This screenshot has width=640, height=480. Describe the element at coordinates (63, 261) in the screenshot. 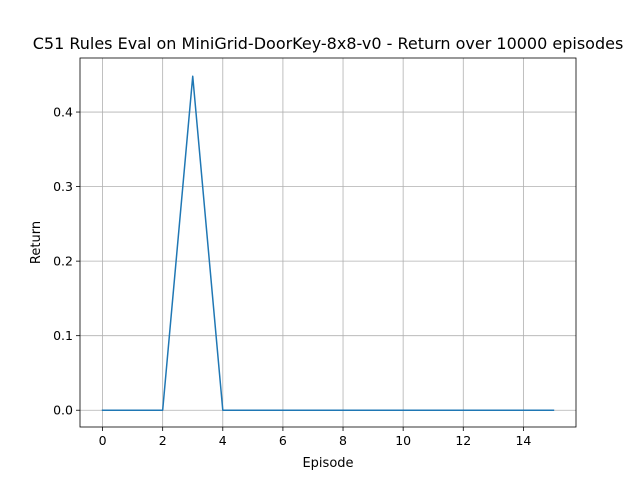

I see `y-tick-label: 0.2` at that location.